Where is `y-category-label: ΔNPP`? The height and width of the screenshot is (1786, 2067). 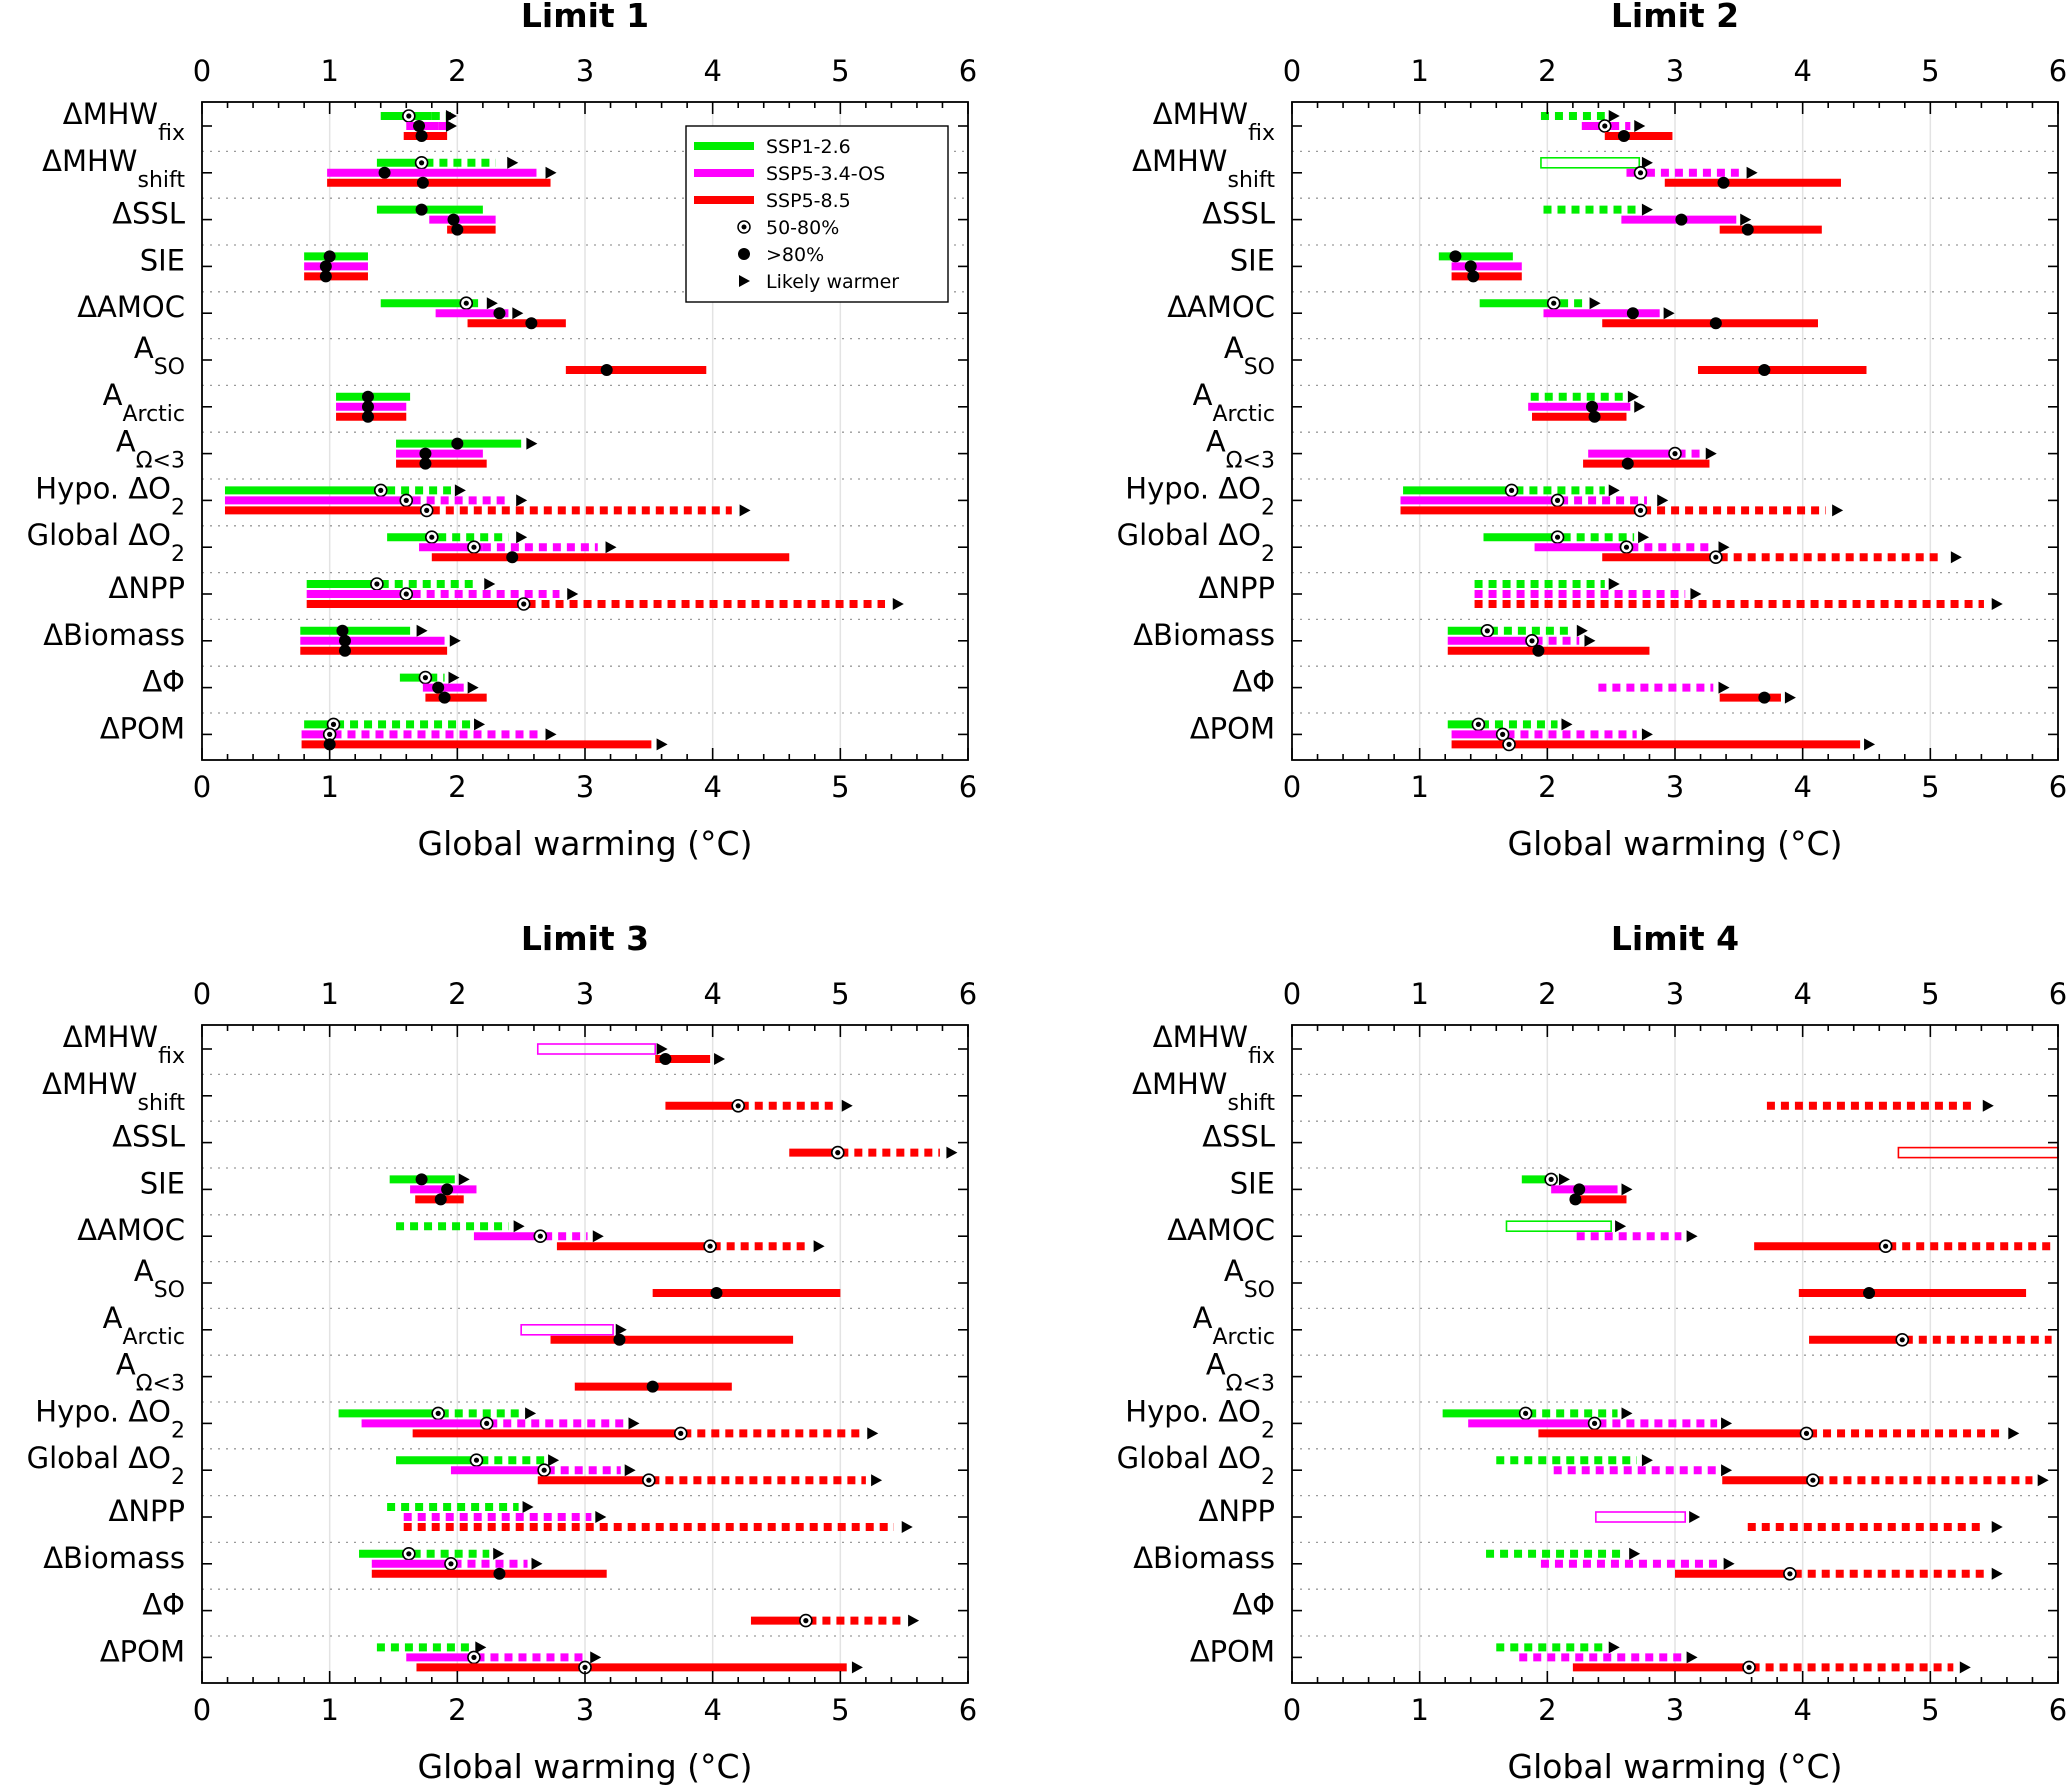 y-category-label: ΔNPP is located at coordinates (146, 588).